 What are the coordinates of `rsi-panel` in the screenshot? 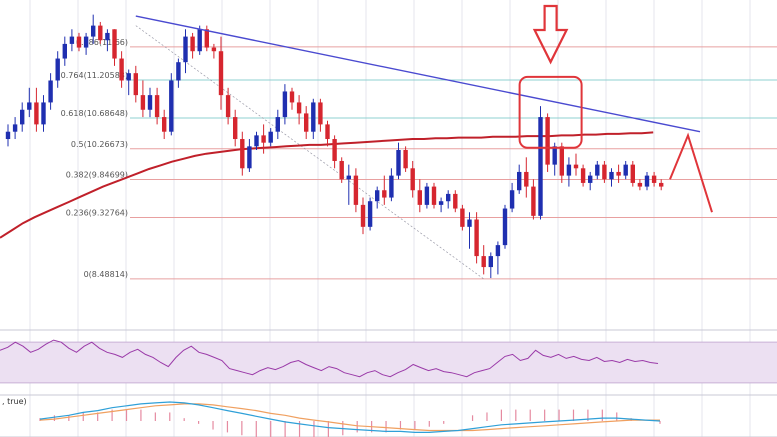 It's located at (388, 361).